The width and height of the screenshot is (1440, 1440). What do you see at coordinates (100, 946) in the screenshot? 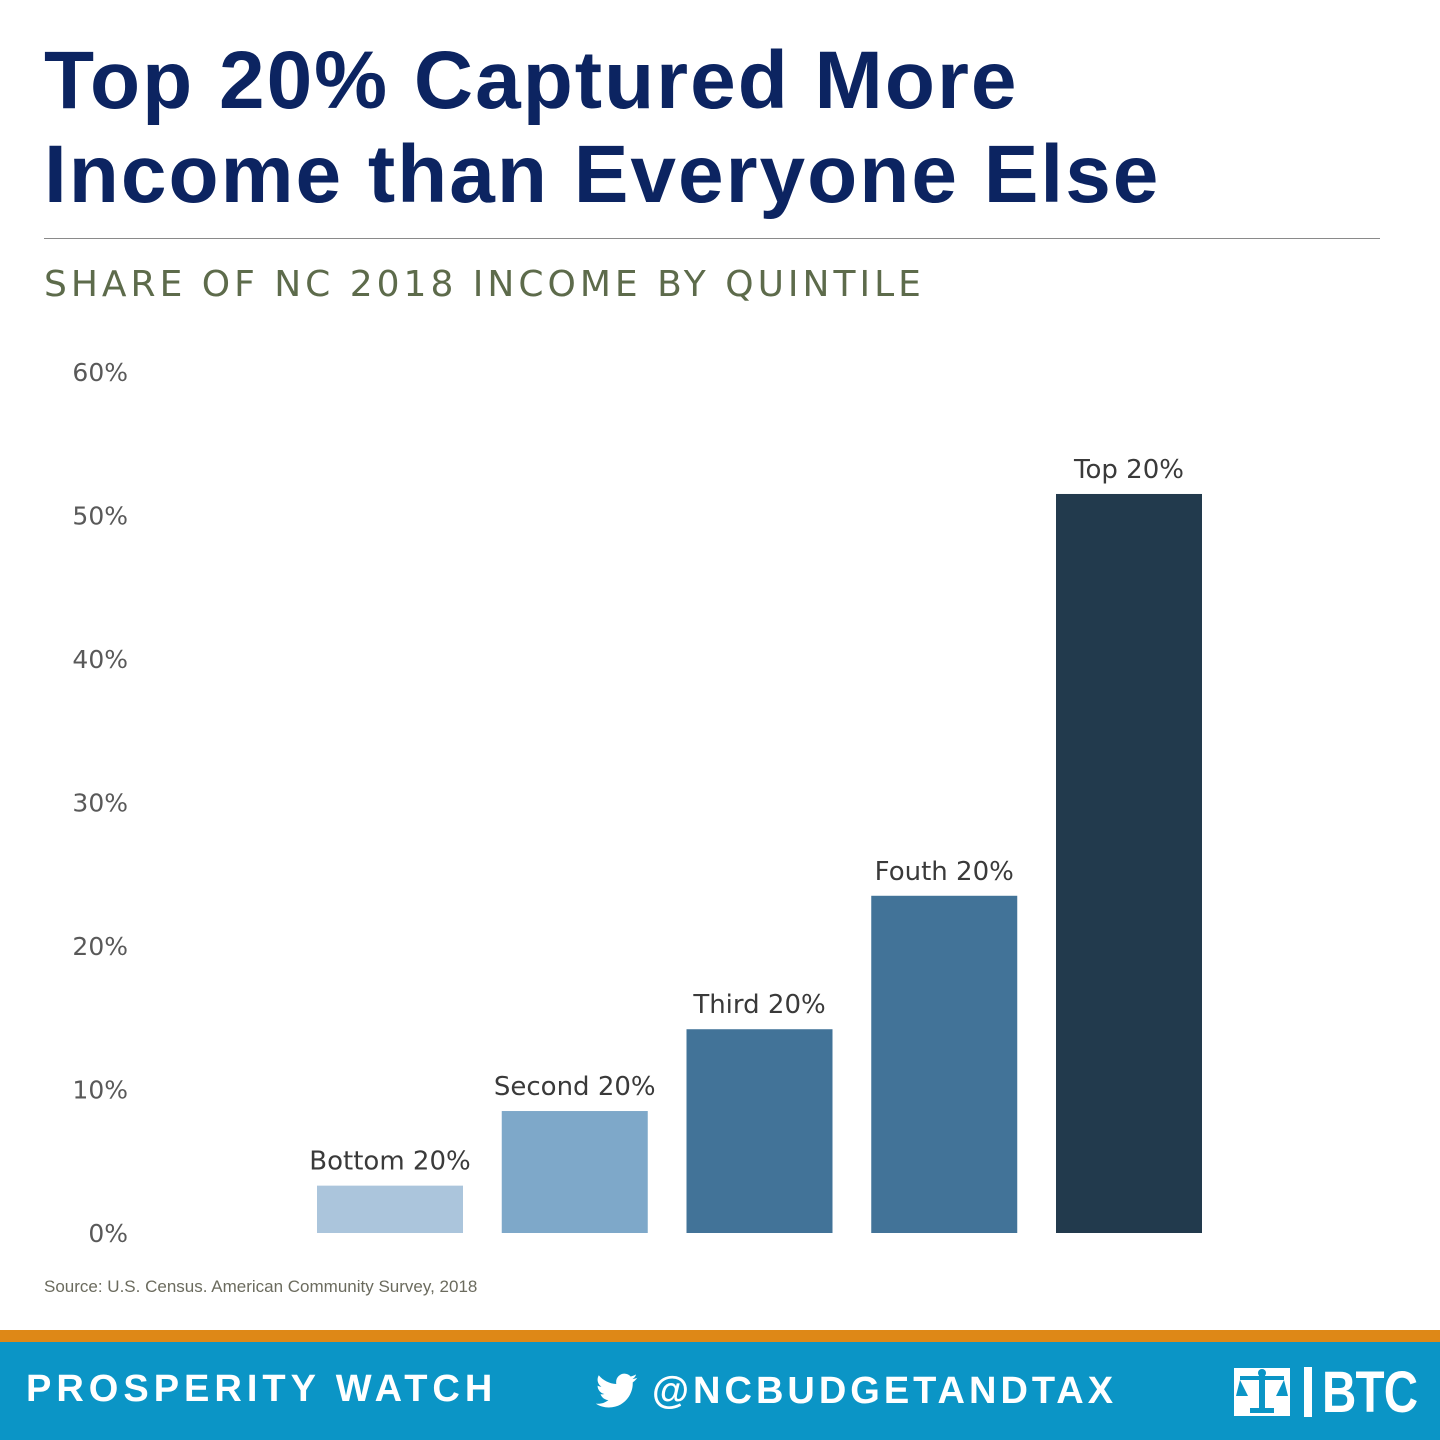
I see `y-tick-label: 20%` at bounding box center [100, 946].